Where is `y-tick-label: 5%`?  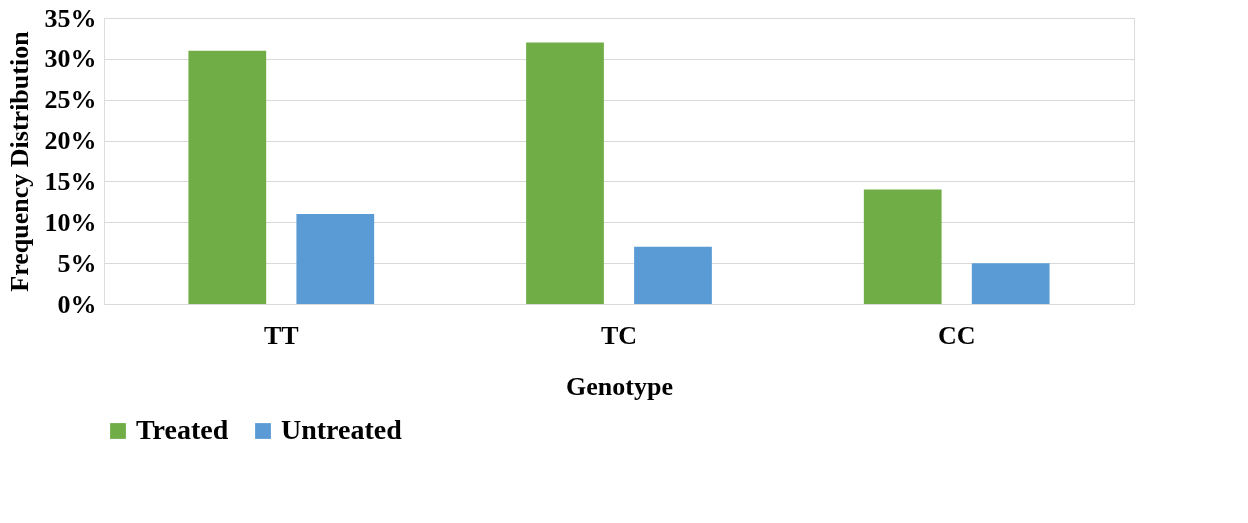
y-tick-label: 5% is located at coordinates (77, 263).